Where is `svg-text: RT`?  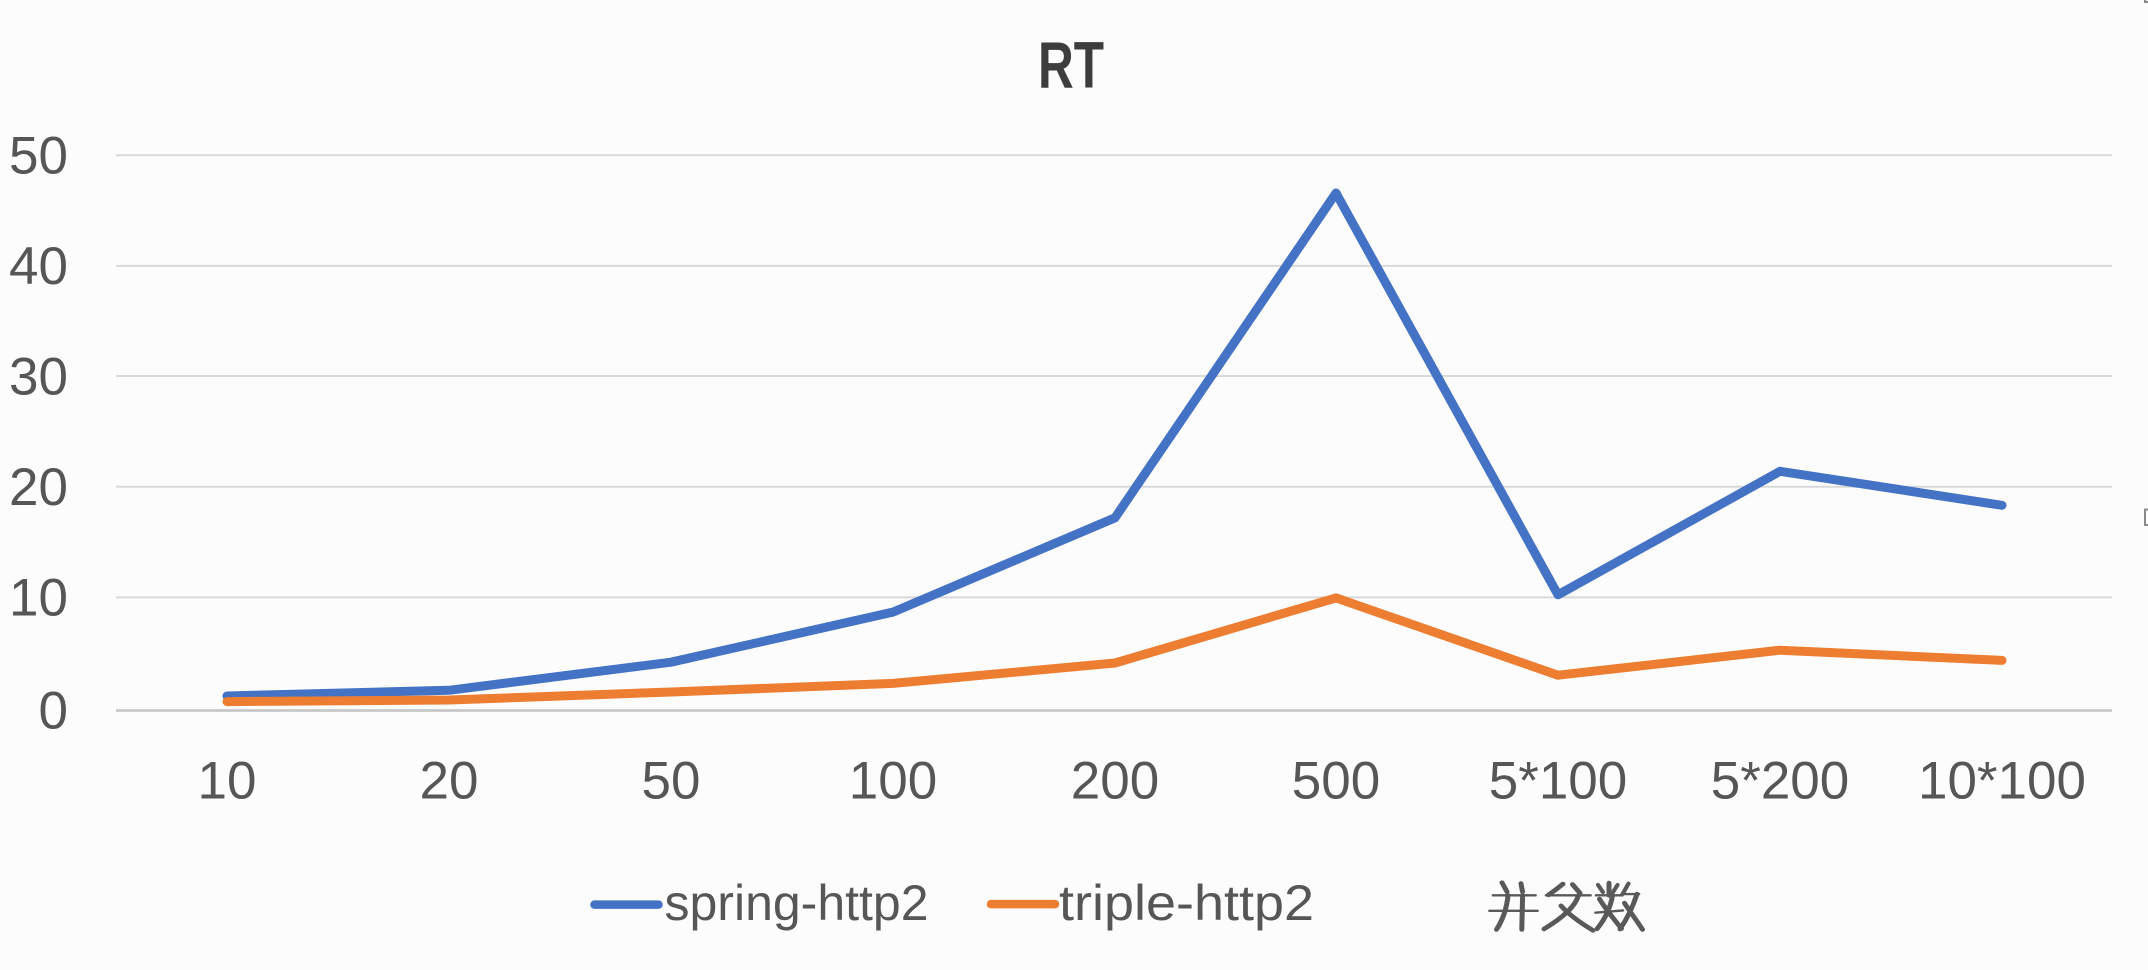
svg-text: RT is located at coordinates (1071, 65).